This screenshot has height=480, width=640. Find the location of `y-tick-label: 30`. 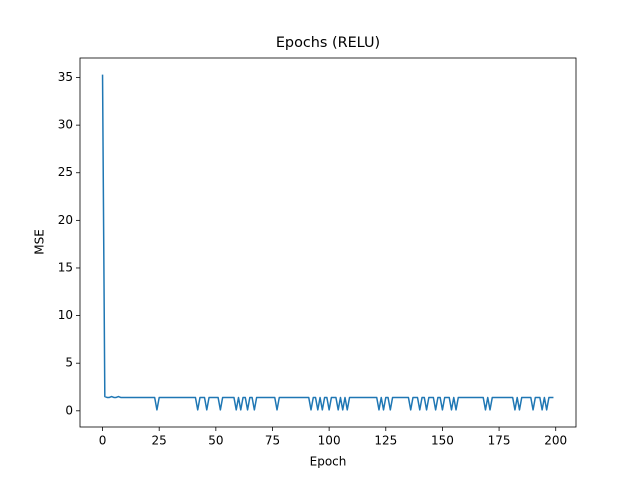

y-tick-label: 30 is located at coordinates (65, 125).